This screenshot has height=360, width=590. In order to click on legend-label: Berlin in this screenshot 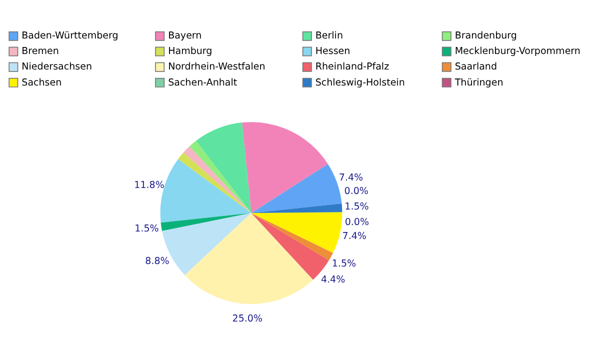, I will do `click(329, 36)`.